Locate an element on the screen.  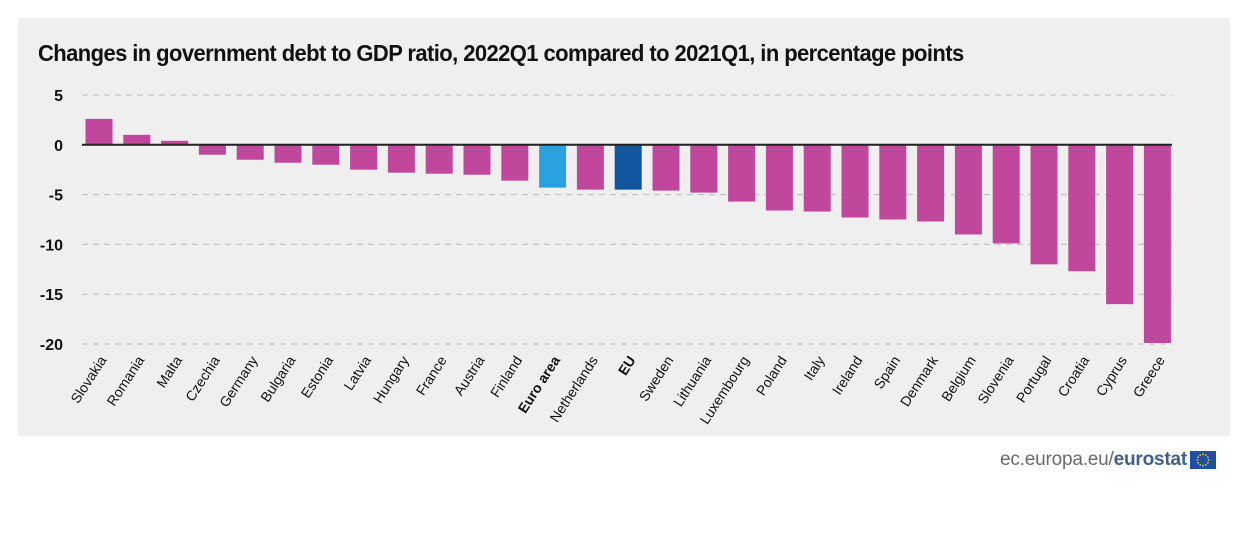
x-tick-label: Portugal is located at coordinates (1034, 379).